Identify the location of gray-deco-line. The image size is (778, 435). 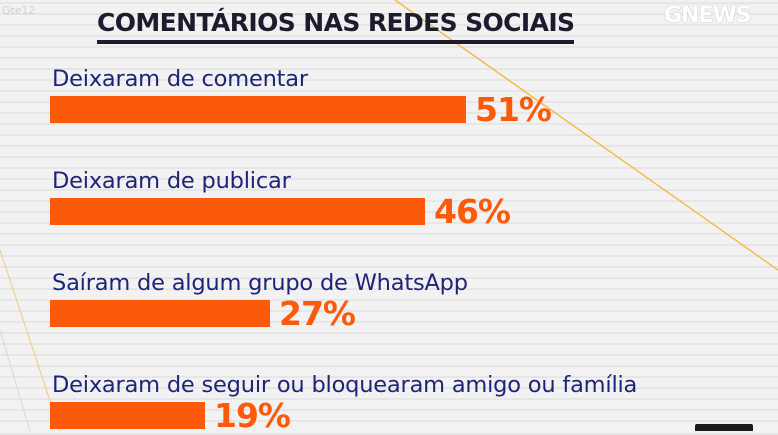
(15, 380).